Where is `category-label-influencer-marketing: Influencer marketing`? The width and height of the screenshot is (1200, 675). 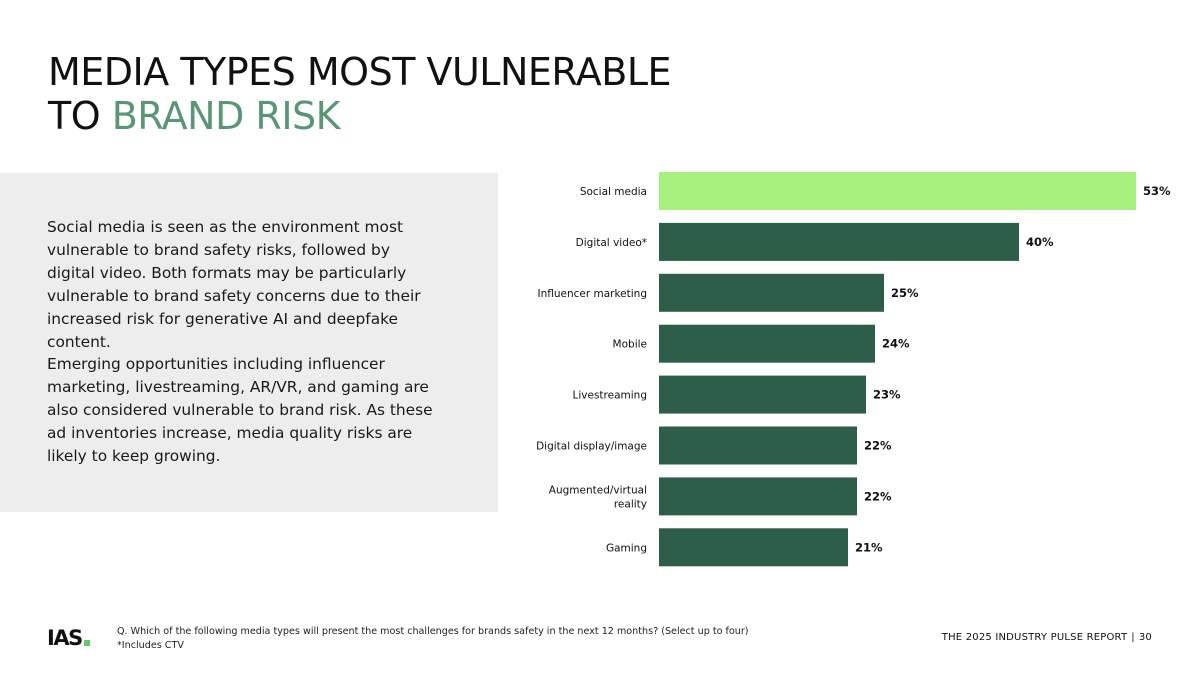
category-label-influencer-marketing: Influencer marketing is located at coordinates (592, 294).